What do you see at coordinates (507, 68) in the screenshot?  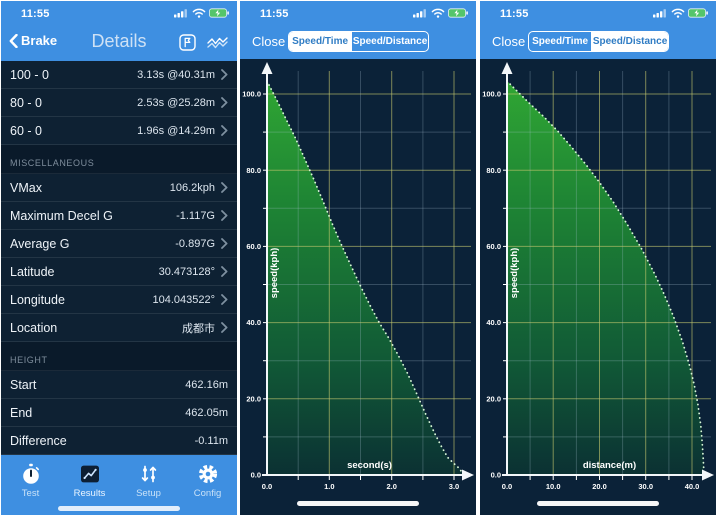 I see `y-axis-arrow` at bounding box center [507, 68].